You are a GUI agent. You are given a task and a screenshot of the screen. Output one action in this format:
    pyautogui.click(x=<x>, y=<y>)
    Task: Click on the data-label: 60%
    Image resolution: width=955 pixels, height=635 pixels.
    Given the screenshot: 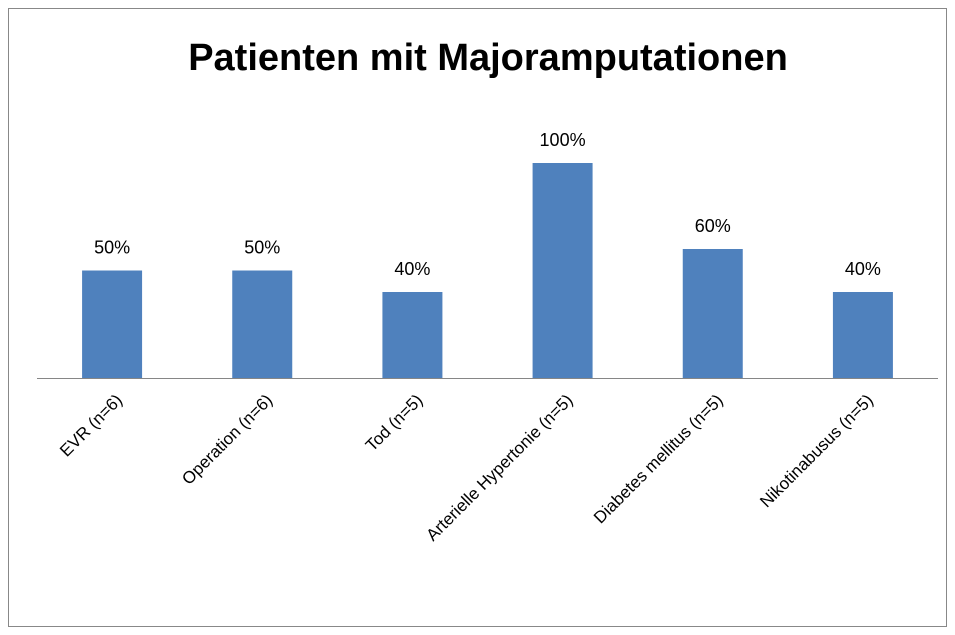 What is the action you would take?
    pyautogui.click(x=713, y=226)
    